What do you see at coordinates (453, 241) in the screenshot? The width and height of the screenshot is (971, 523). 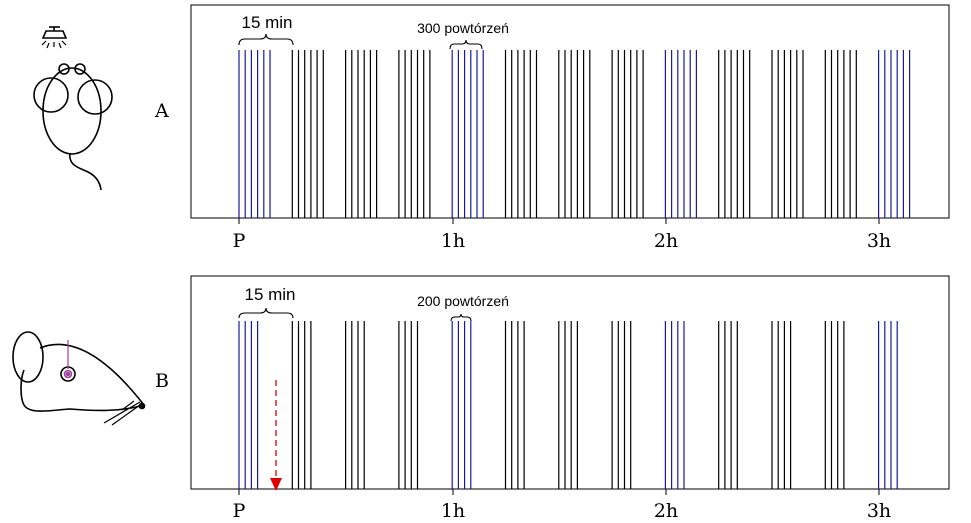 I see `panel-a-tick-label-1h: 1h` at bounding box center [453, 241].